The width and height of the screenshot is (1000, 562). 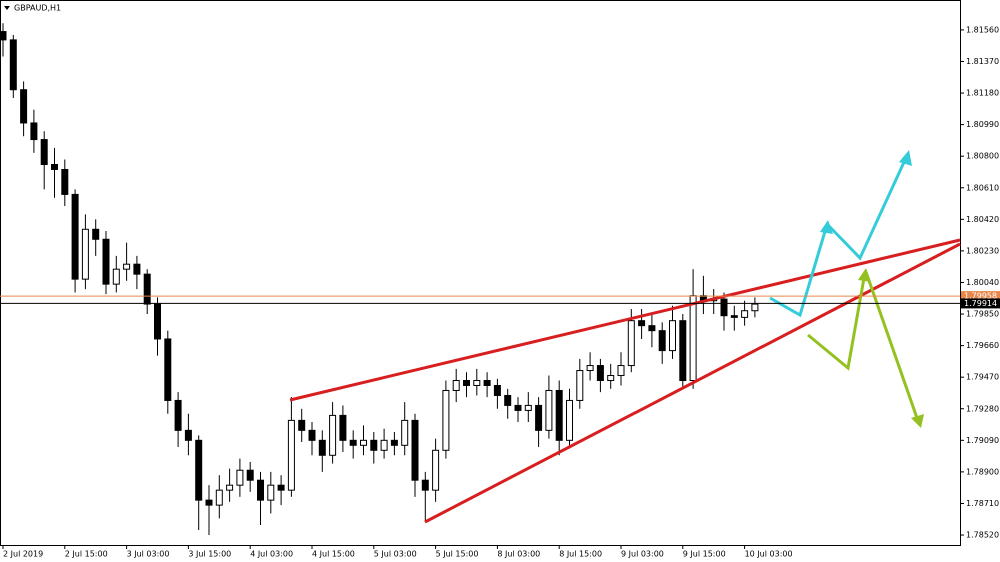 What do you see at coordinates (457, 554) in the screenshot?
I see `x-tick-label: 5 Jul 15:00` at bounding box center [457, 554].